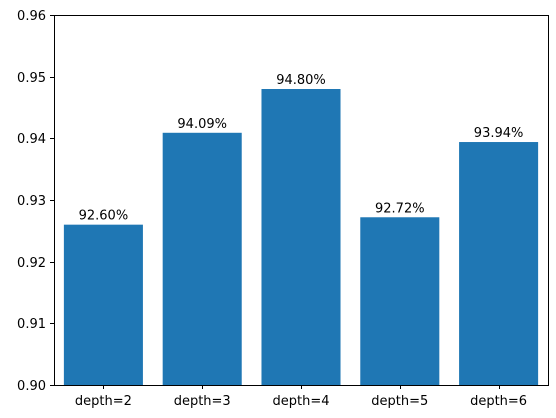 The image size is (556, 418). I want to click on x-tick-label-2: depth=4, so click(300, 401).